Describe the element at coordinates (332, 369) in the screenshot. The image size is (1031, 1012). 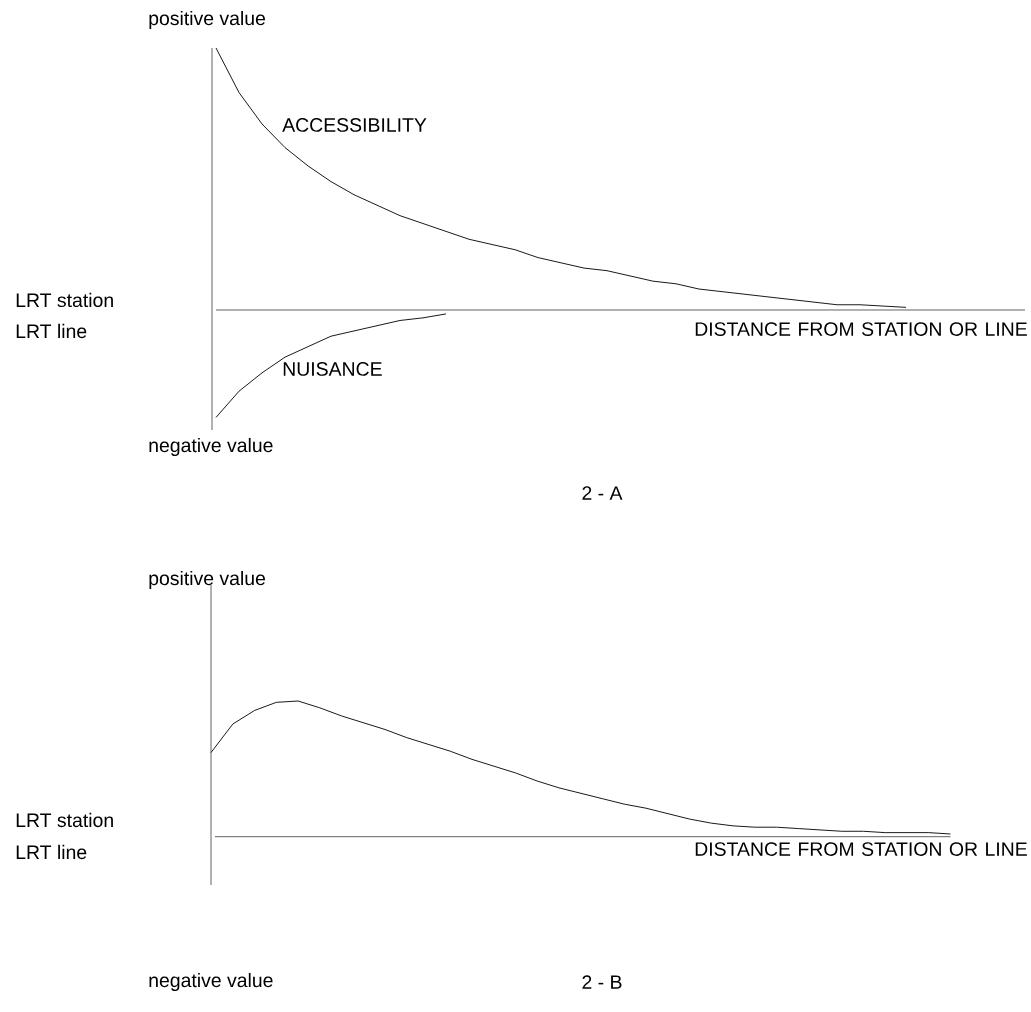
I see `series-label: NUISANCE` at that location.